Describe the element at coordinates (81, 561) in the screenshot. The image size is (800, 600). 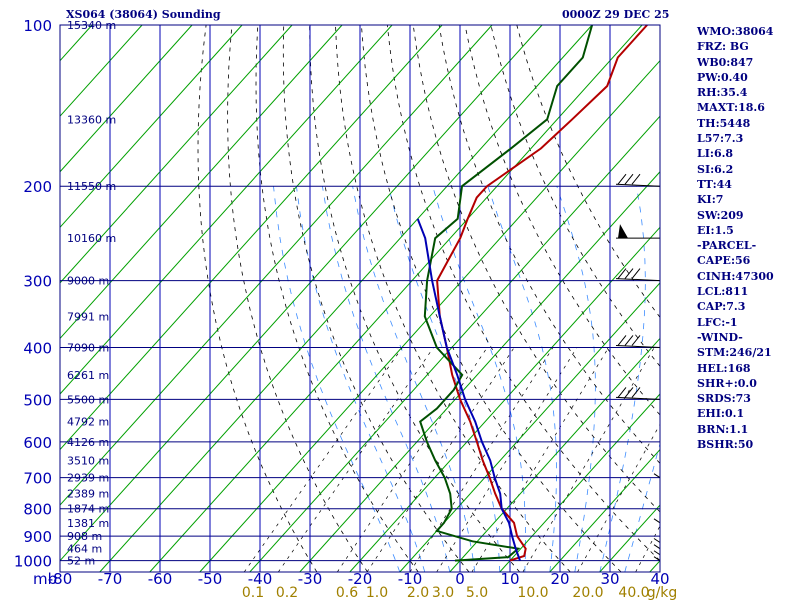
I see `height-label: 52 m` at that location.